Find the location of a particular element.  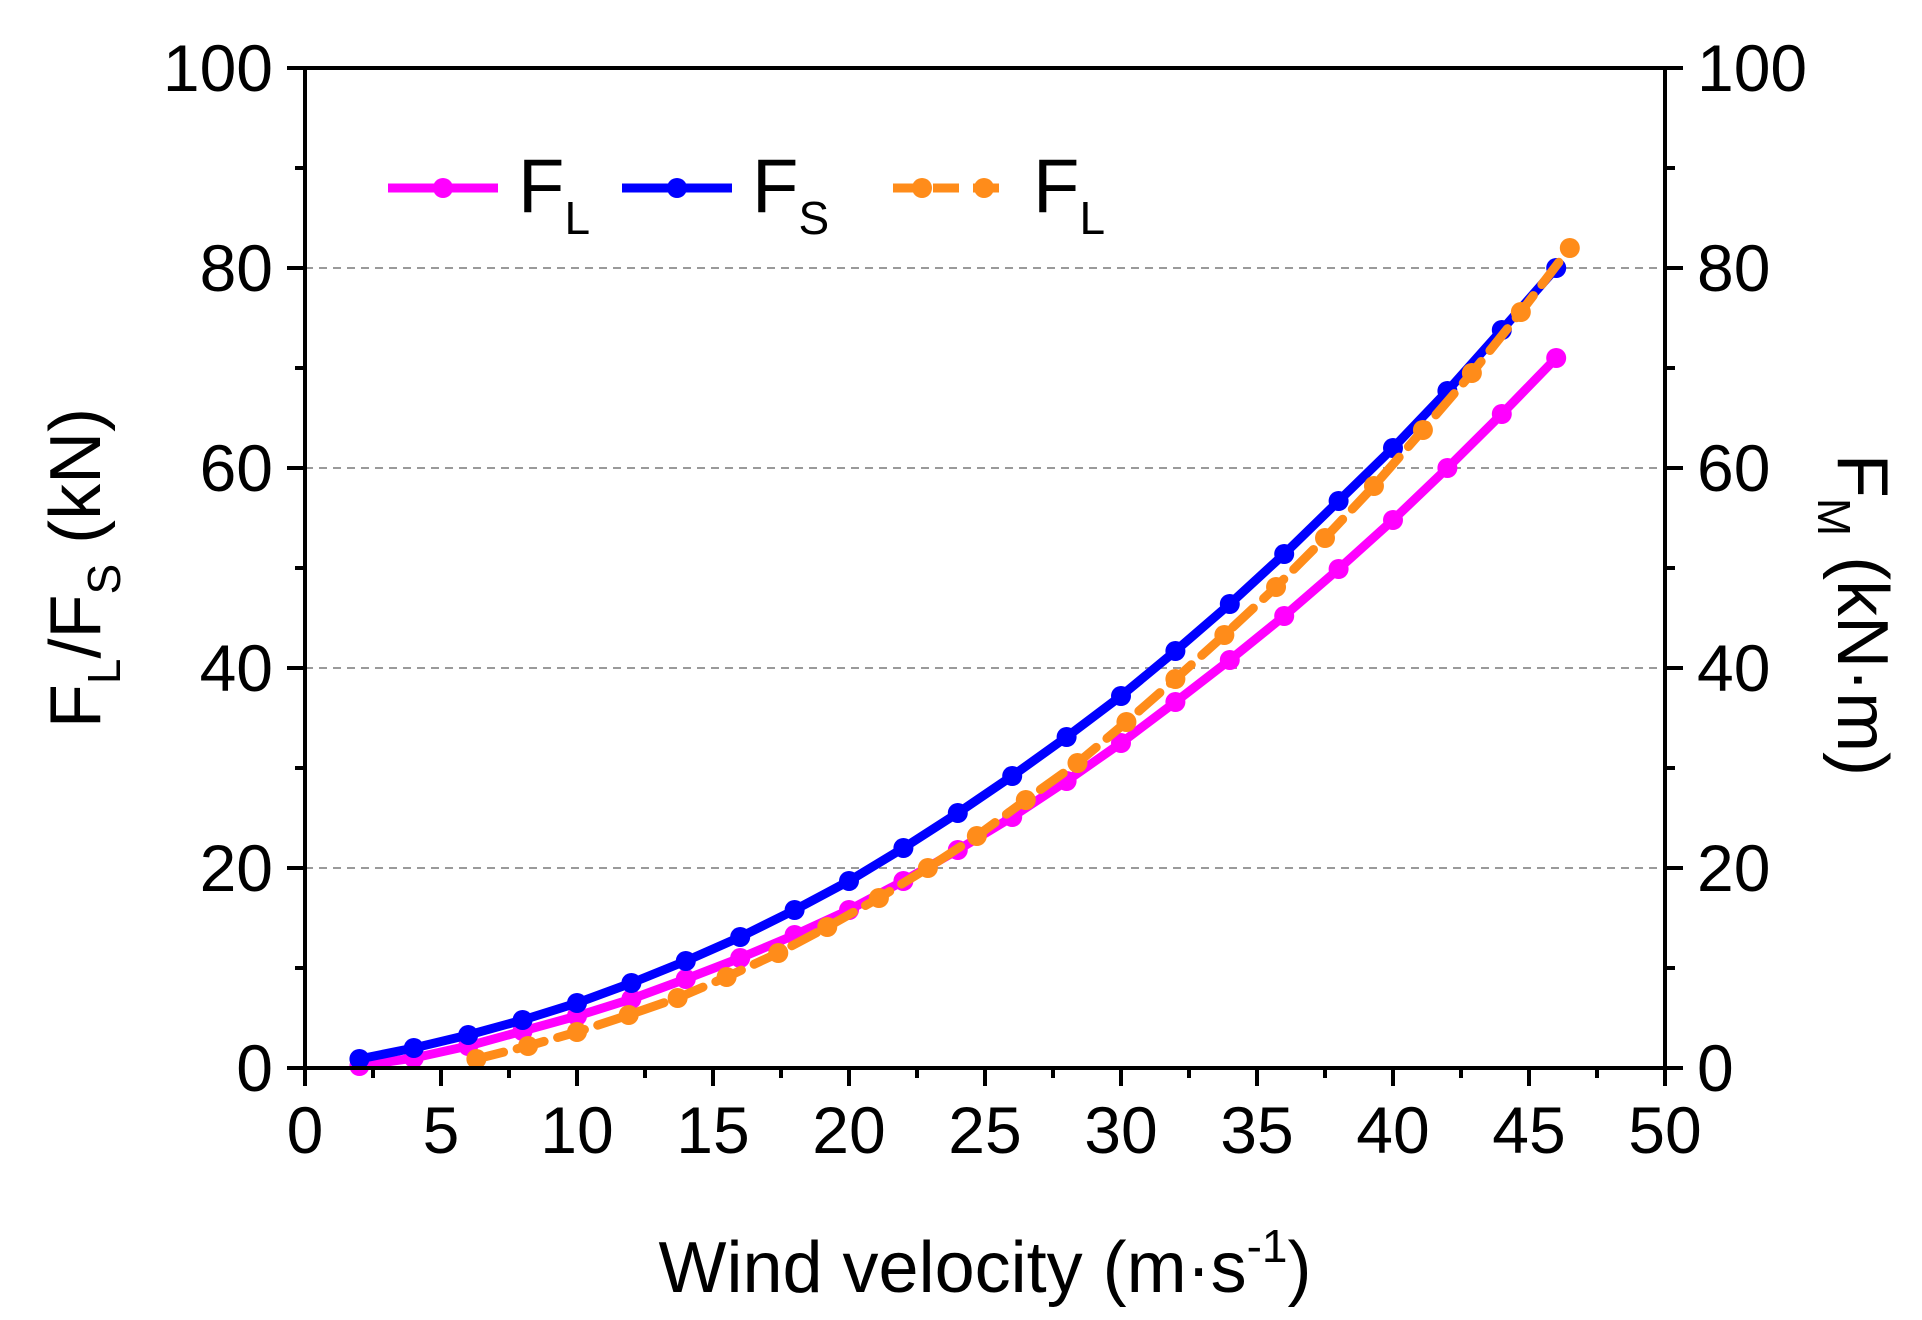

y-right-tick-label: 60 is located at coordinates (1733, 468).